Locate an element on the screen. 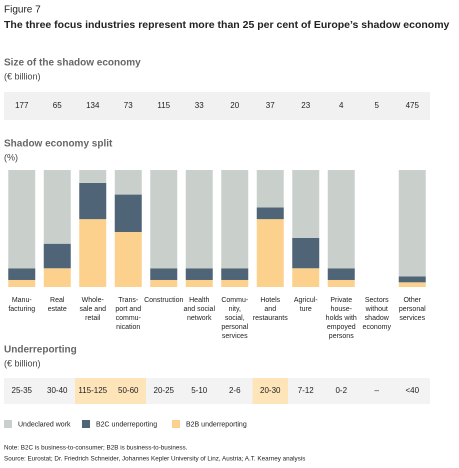 Image resolution: width=459 pixels, height=468 pixels. size-value: 134 is located at coordinates (93, 105).